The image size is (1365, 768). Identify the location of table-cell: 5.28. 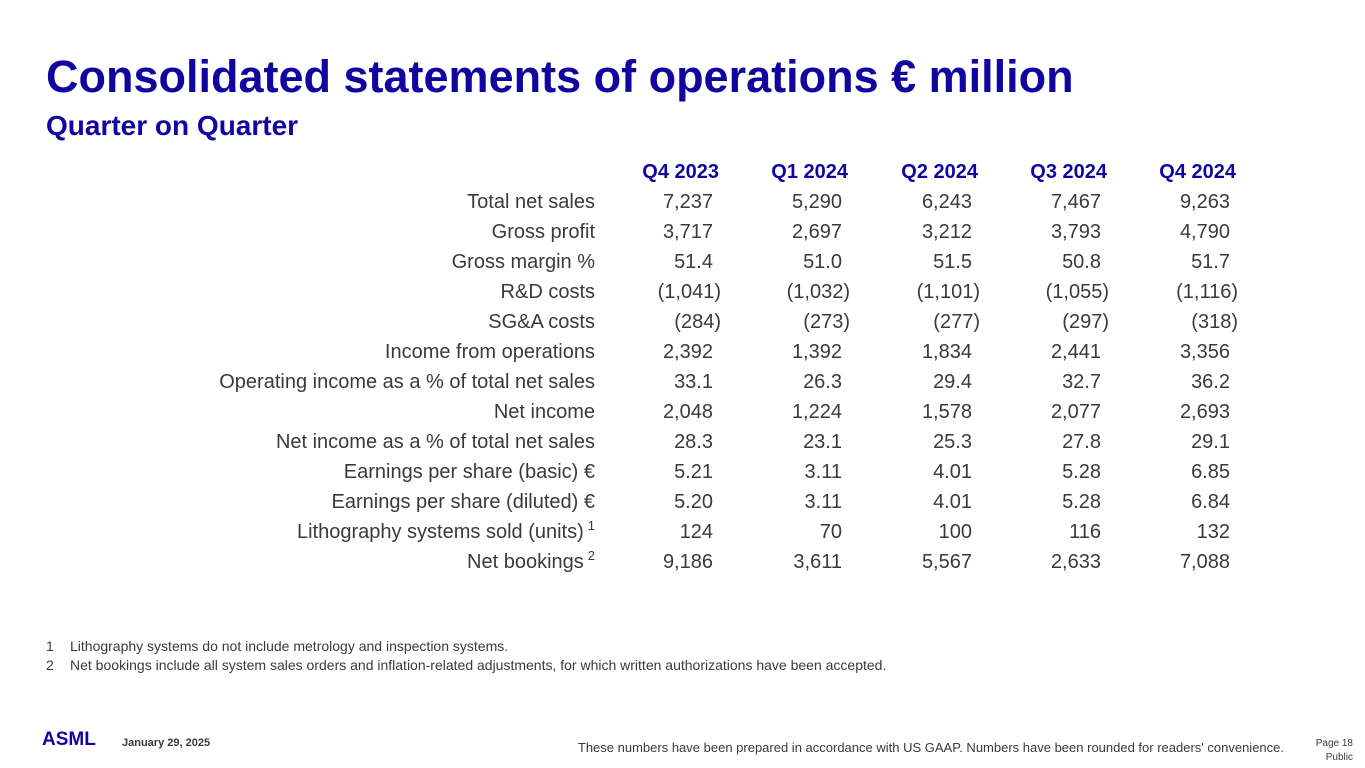
(1081, 472).